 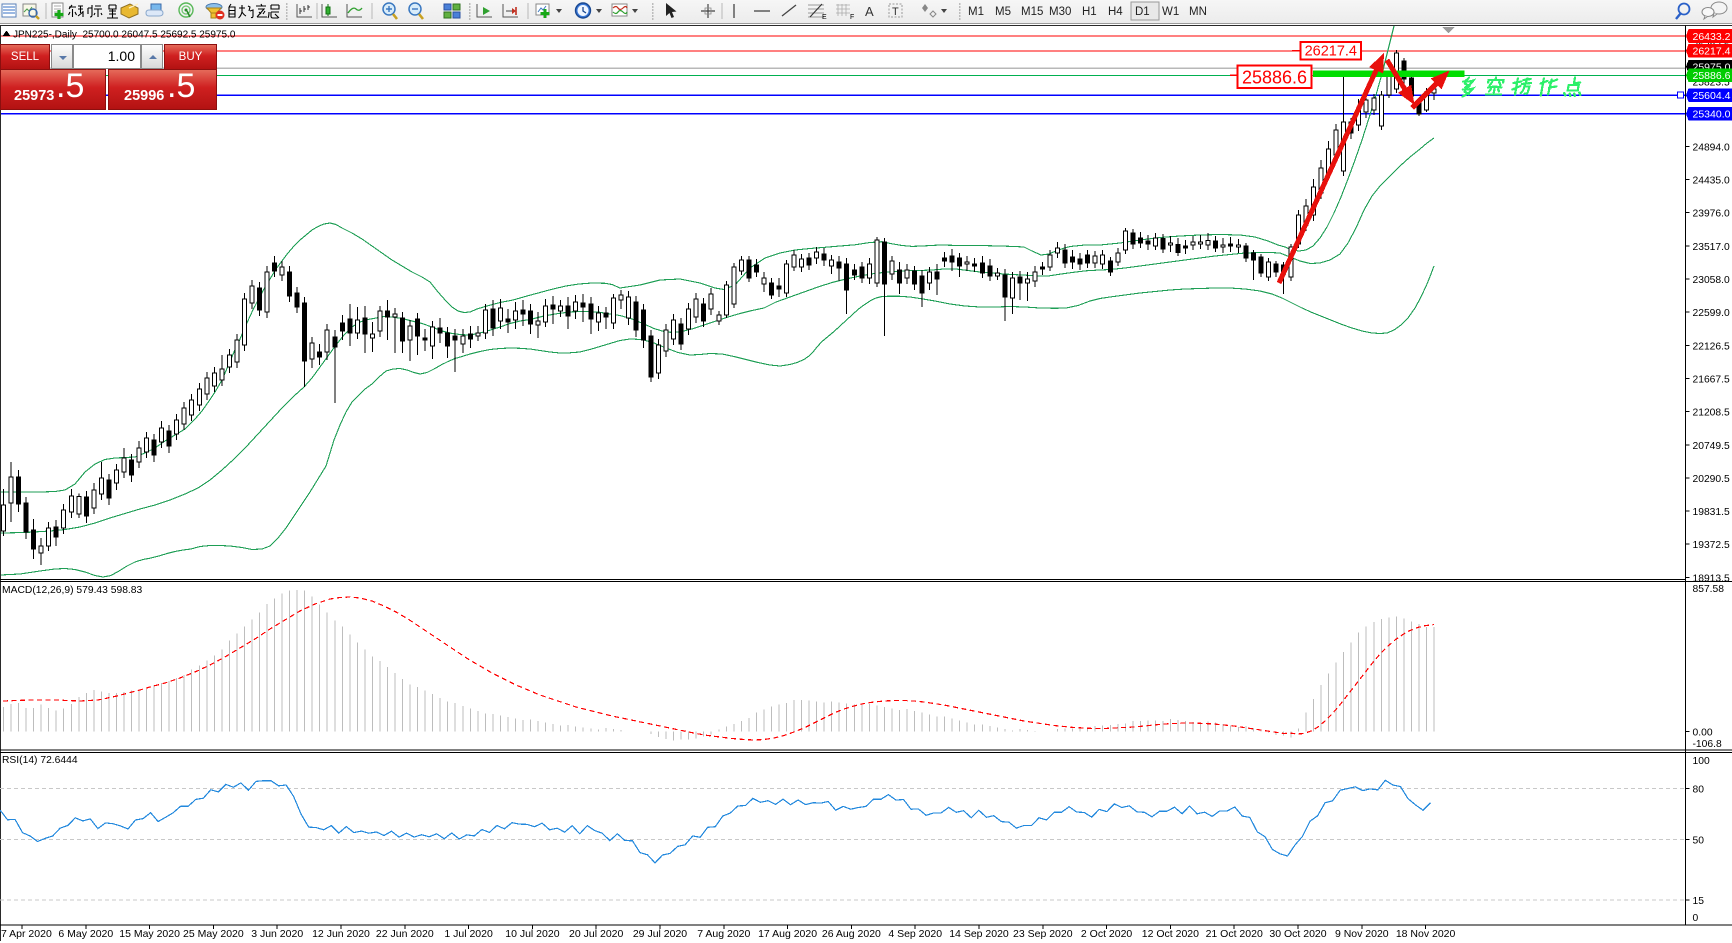 I want to click on svg-text: H1, so click(x=1089, y=12).